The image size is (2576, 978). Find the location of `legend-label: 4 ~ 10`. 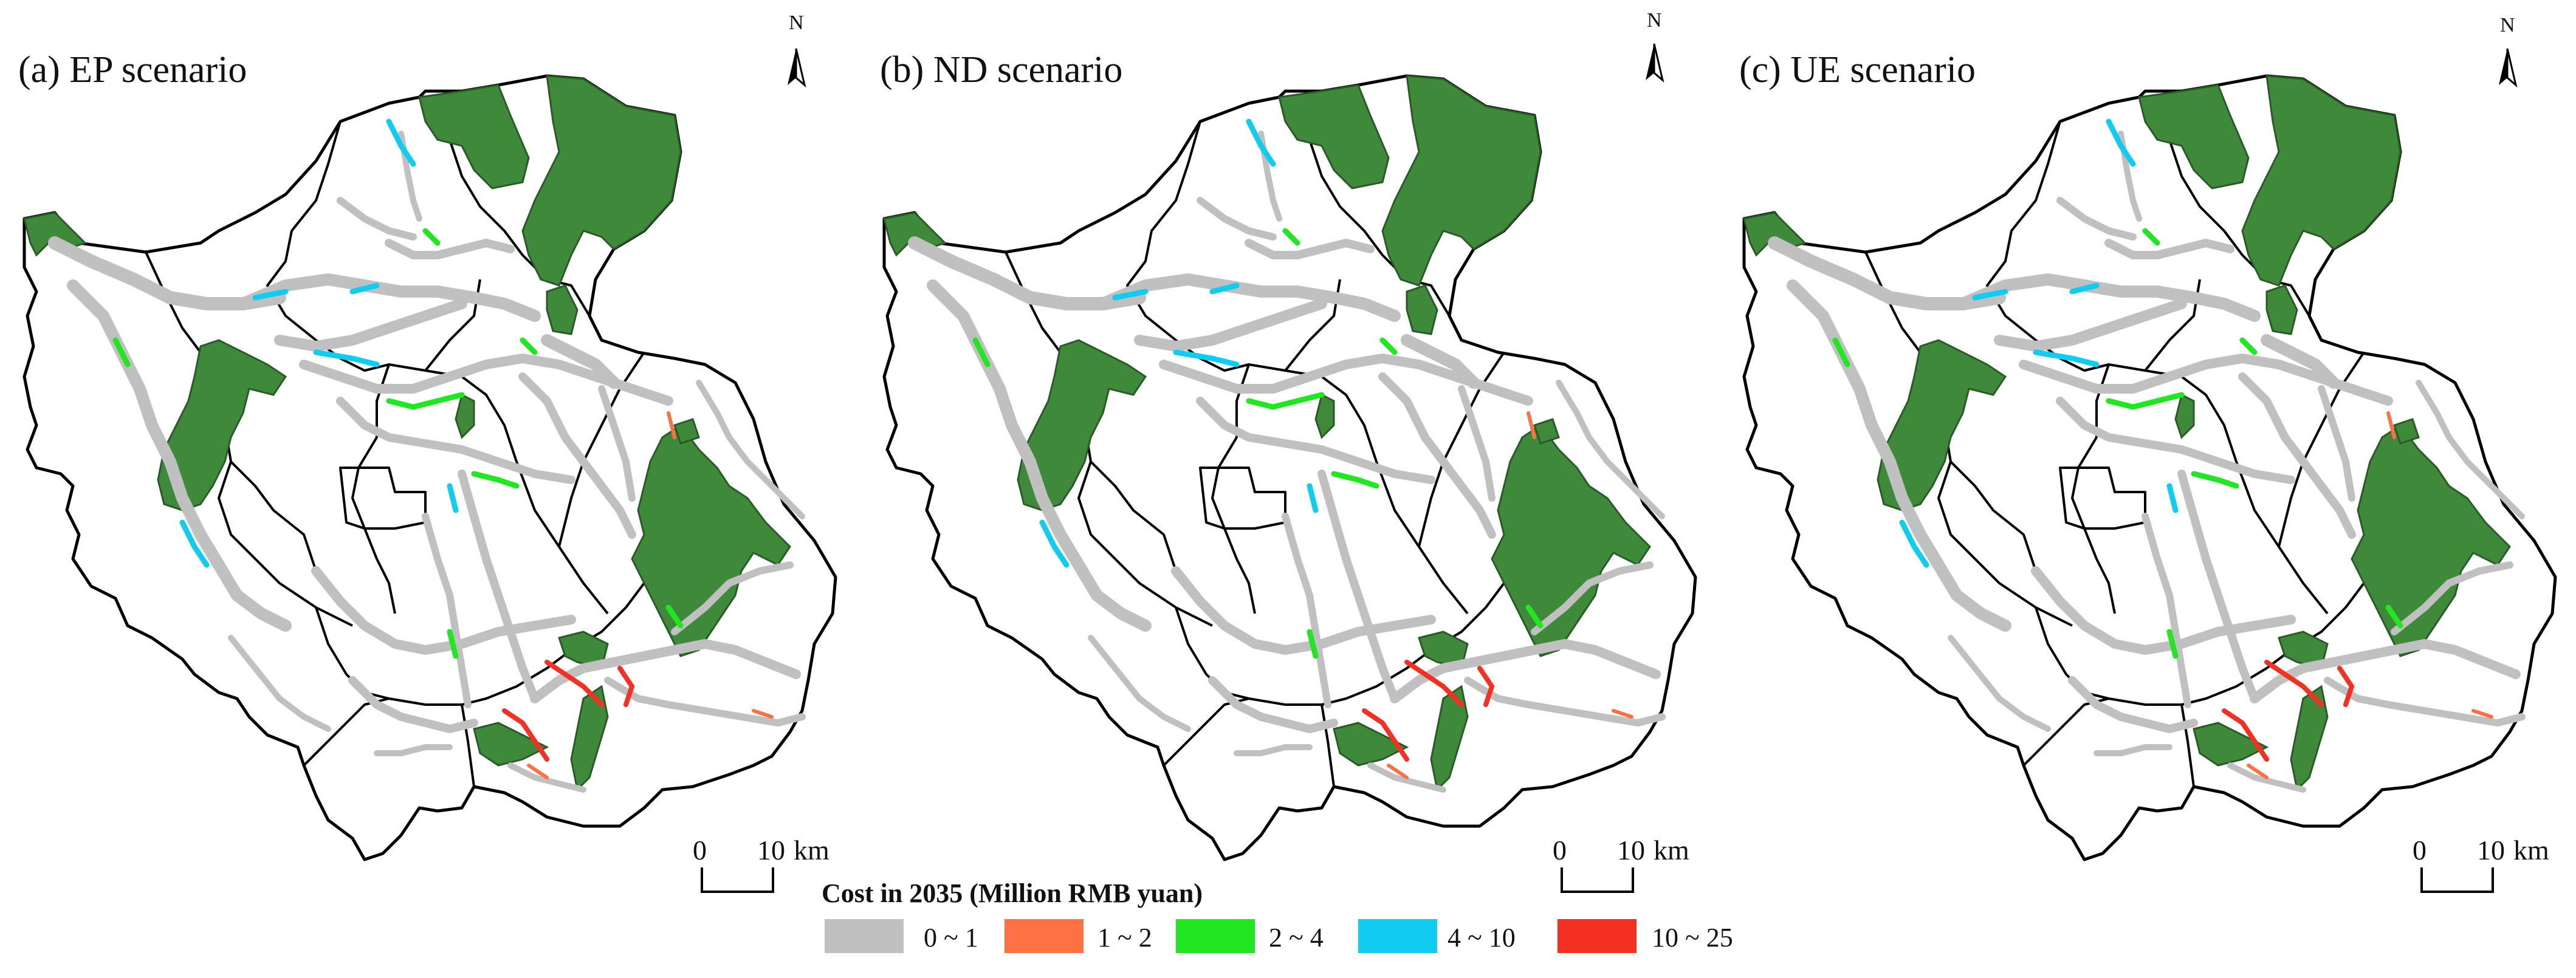

legend-label: 4 ~ 10 is located at coordinates (1482, 937).